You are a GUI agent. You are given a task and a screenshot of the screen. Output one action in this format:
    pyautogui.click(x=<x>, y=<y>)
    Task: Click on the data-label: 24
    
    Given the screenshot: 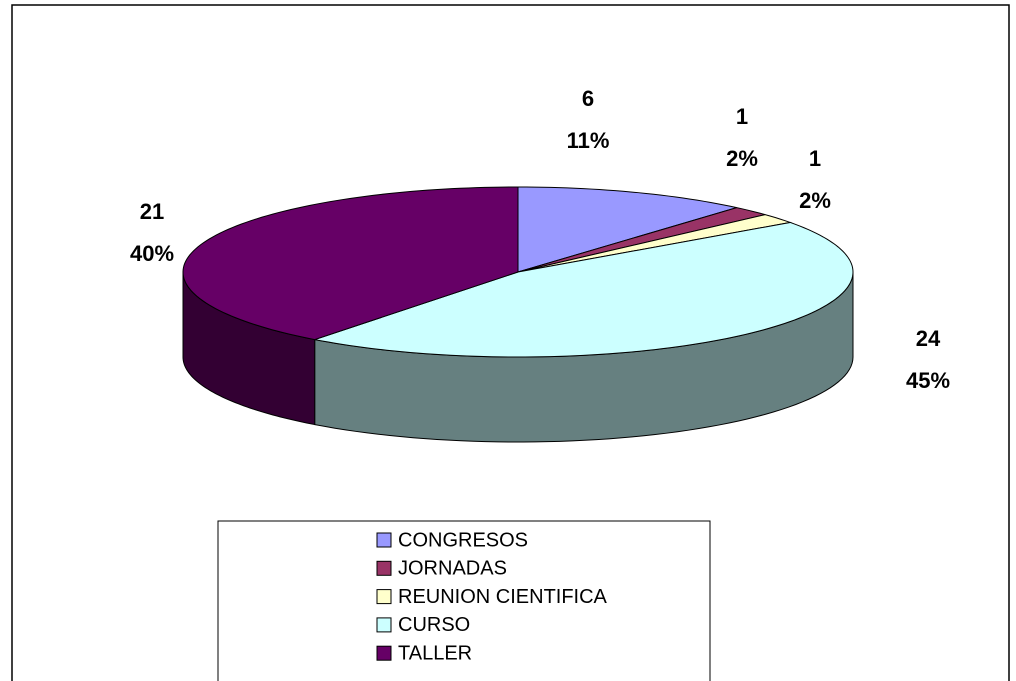 What is the action you would take?
    pyautogui.click(x=928, y=338)
    